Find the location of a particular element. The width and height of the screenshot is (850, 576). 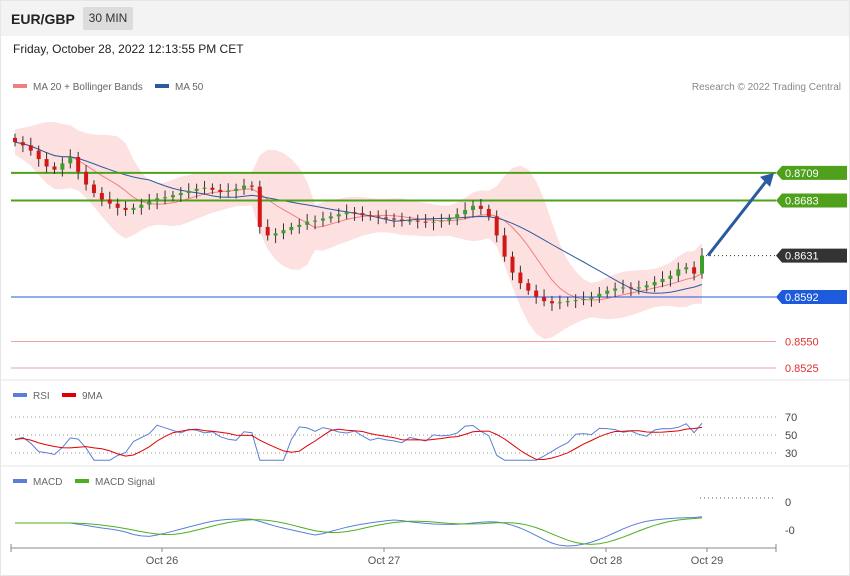

level-label-0.8592: 0.8592 is located at coordinates (802, 298).